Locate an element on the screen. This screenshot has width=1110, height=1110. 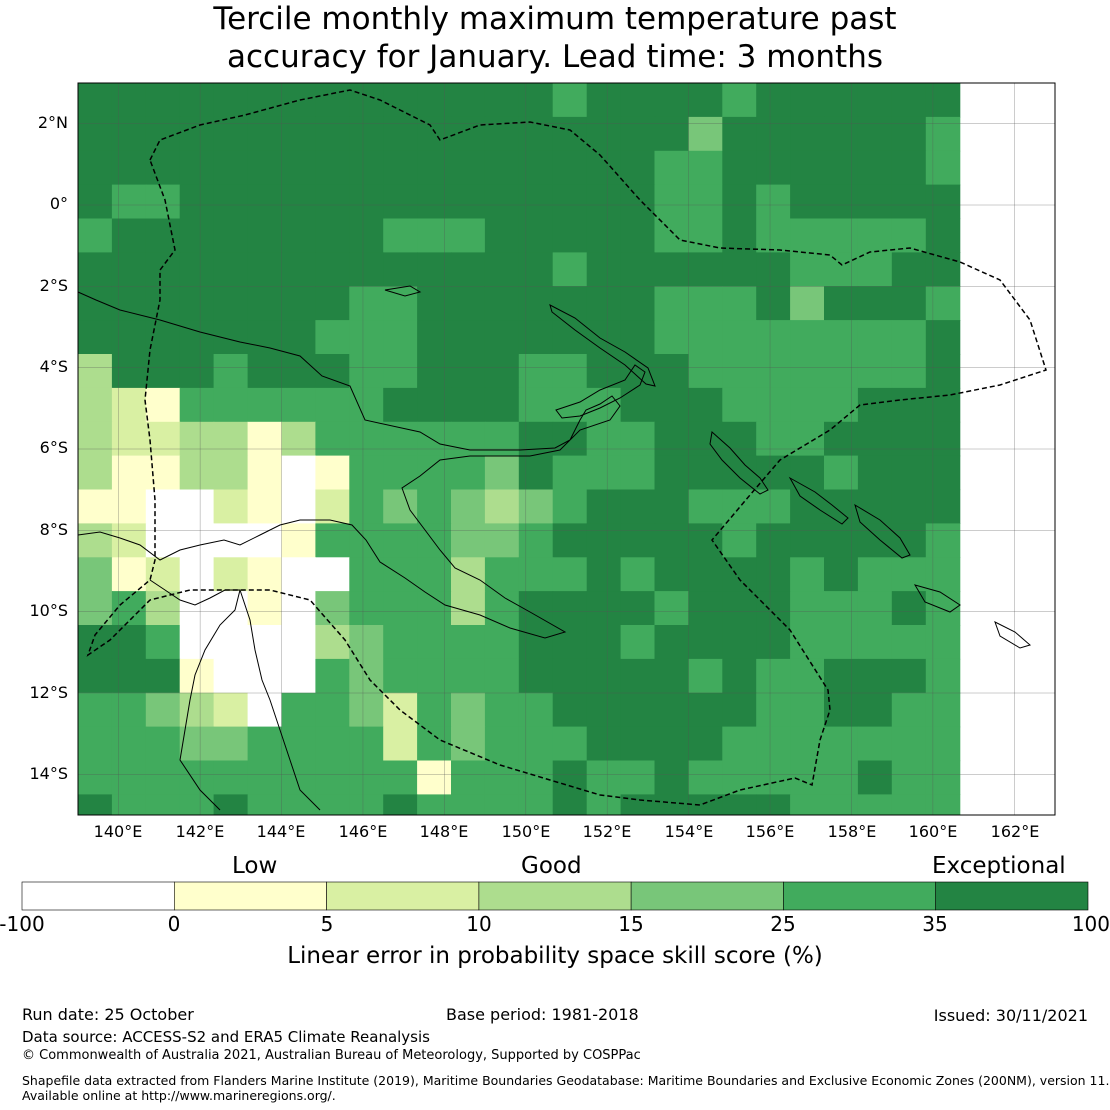
issued-date: Issued: 30/11/2021 is located at coordinates (1010, 1015).